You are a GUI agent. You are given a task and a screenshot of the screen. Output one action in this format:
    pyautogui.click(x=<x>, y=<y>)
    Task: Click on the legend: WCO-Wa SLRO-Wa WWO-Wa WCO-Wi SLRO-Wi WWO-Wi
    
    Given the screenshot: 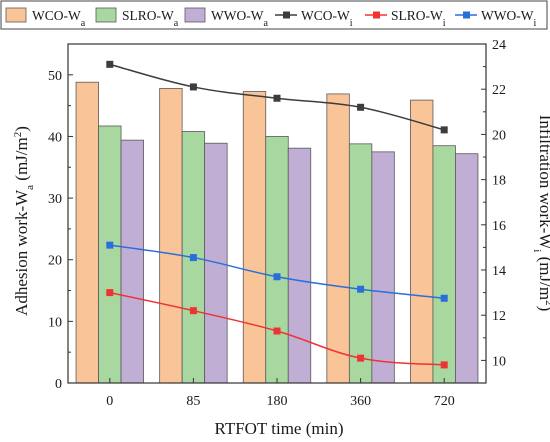 What is the action you would take?
    pyautogui.click(x=274, y=15)
    